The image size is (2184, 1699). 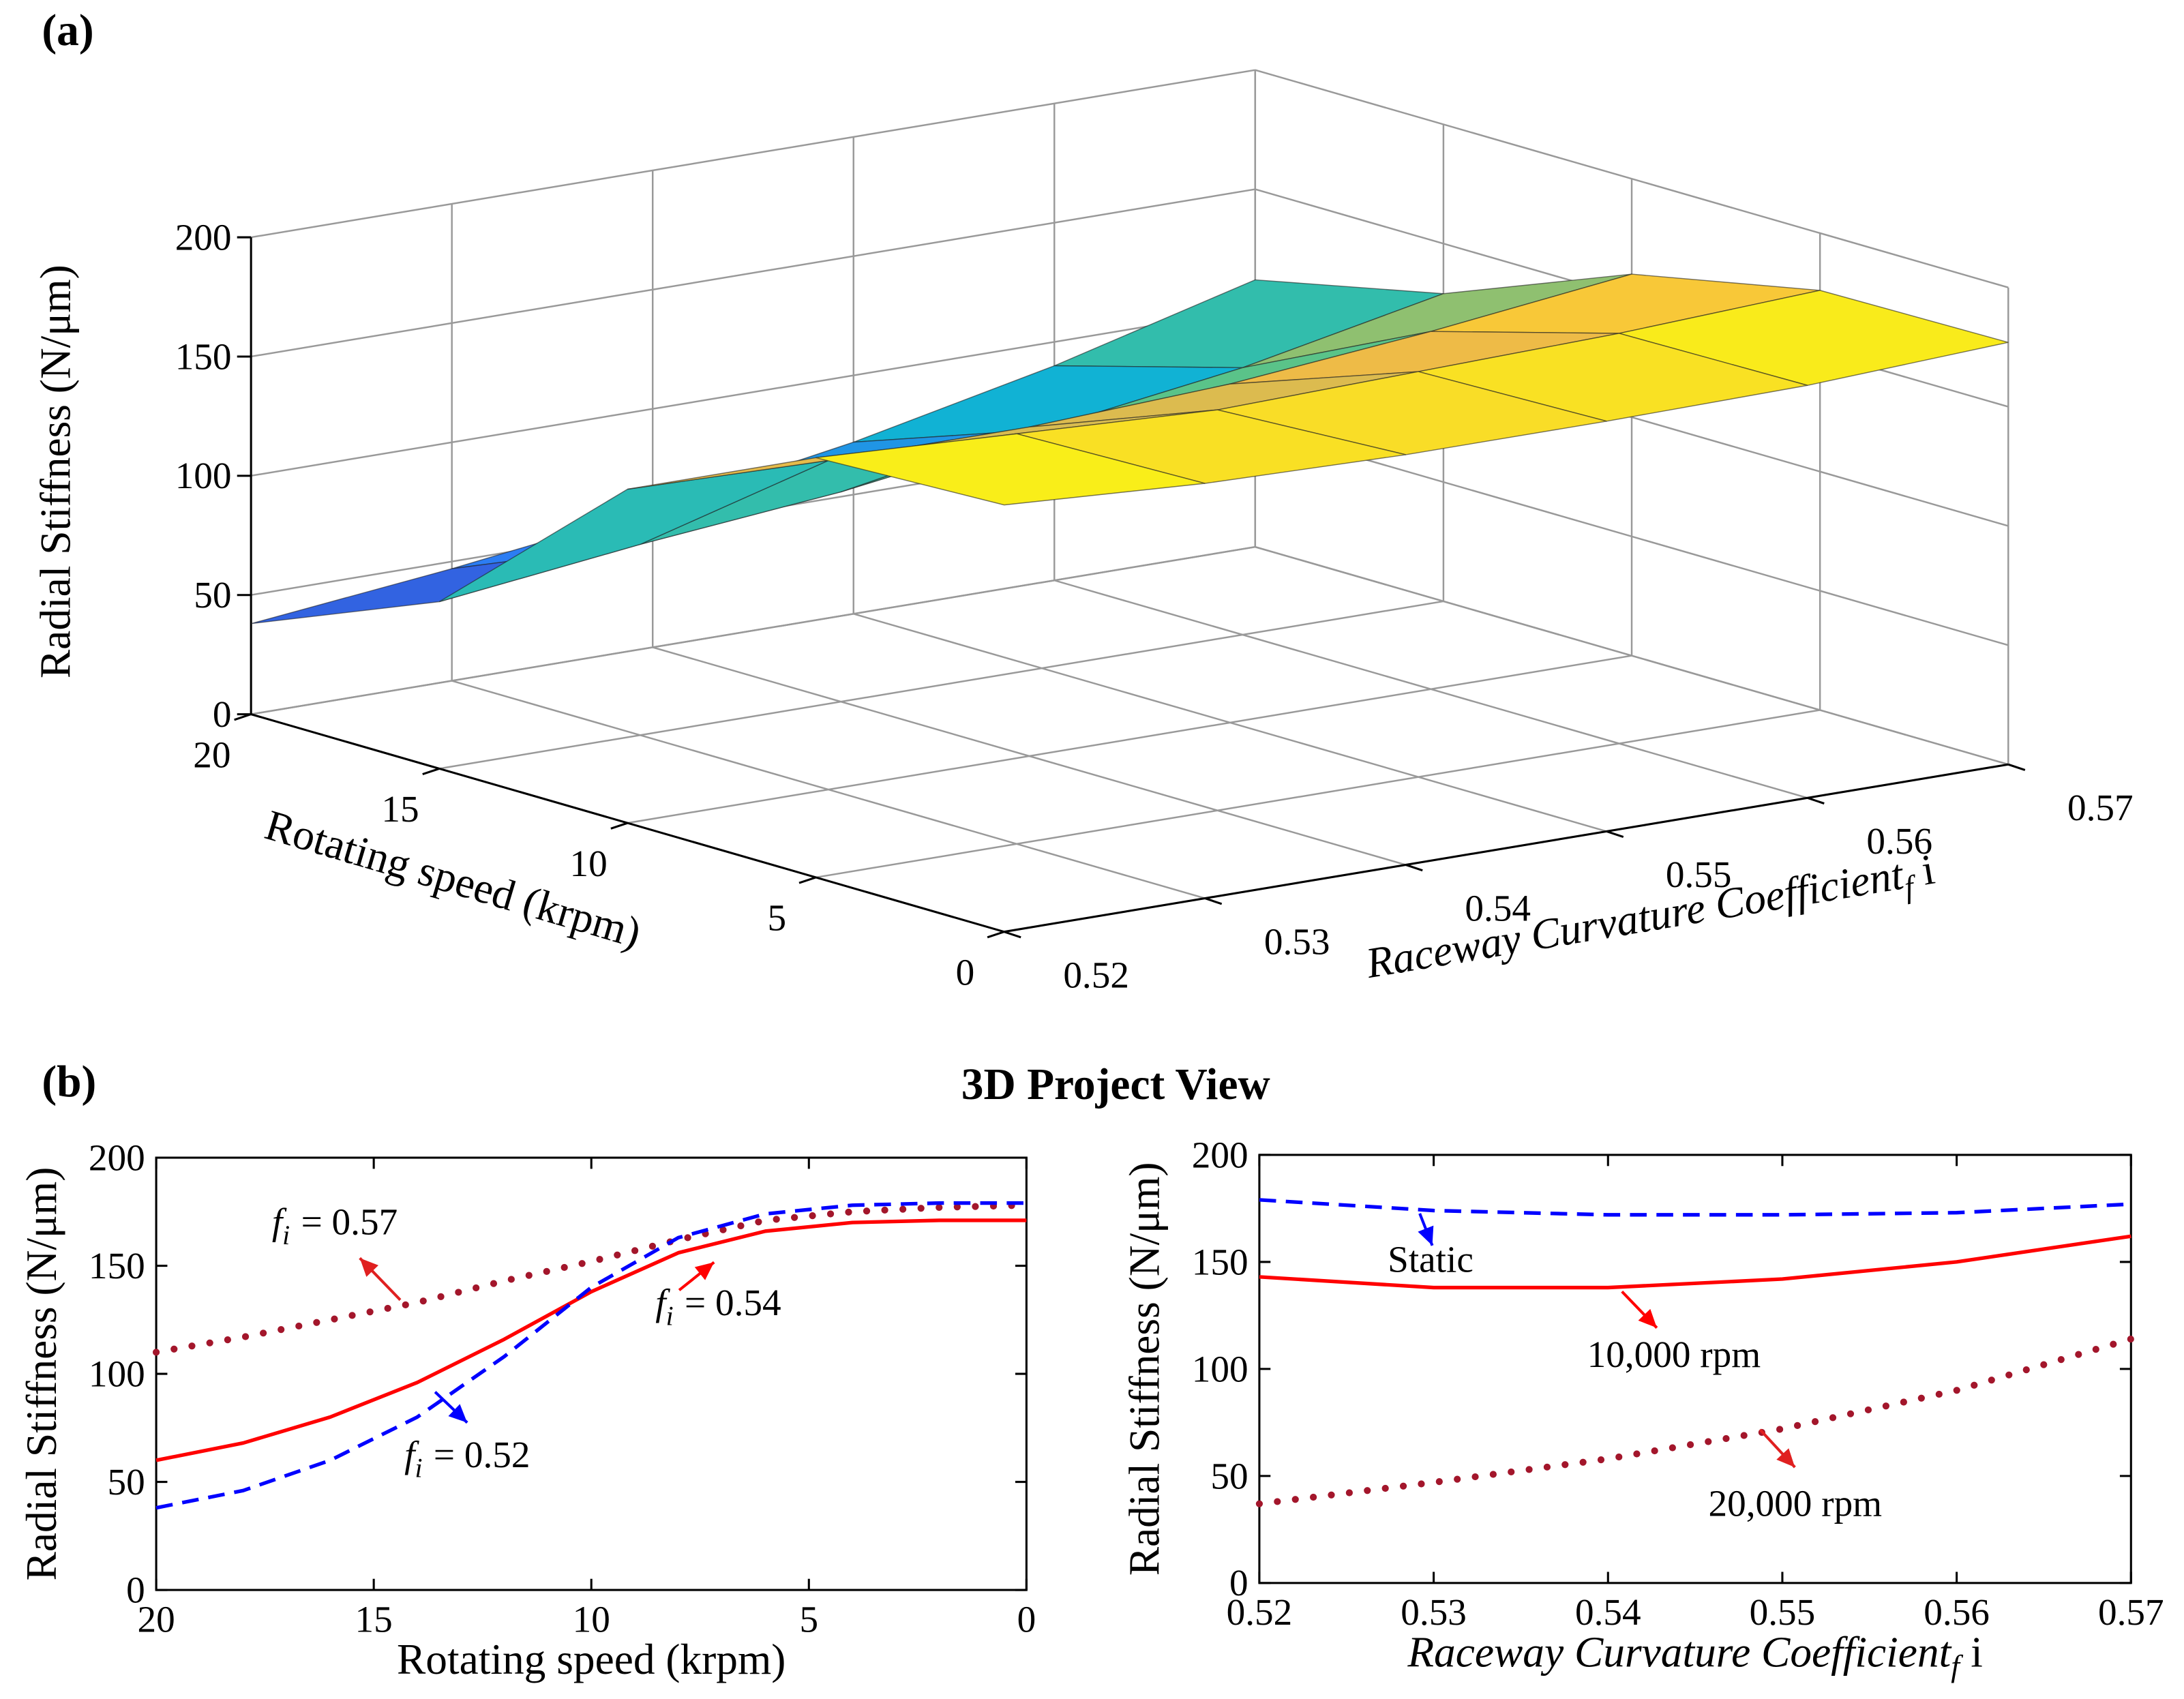 I want to click on y-tick-label: 15, so click(x=400, y=809).